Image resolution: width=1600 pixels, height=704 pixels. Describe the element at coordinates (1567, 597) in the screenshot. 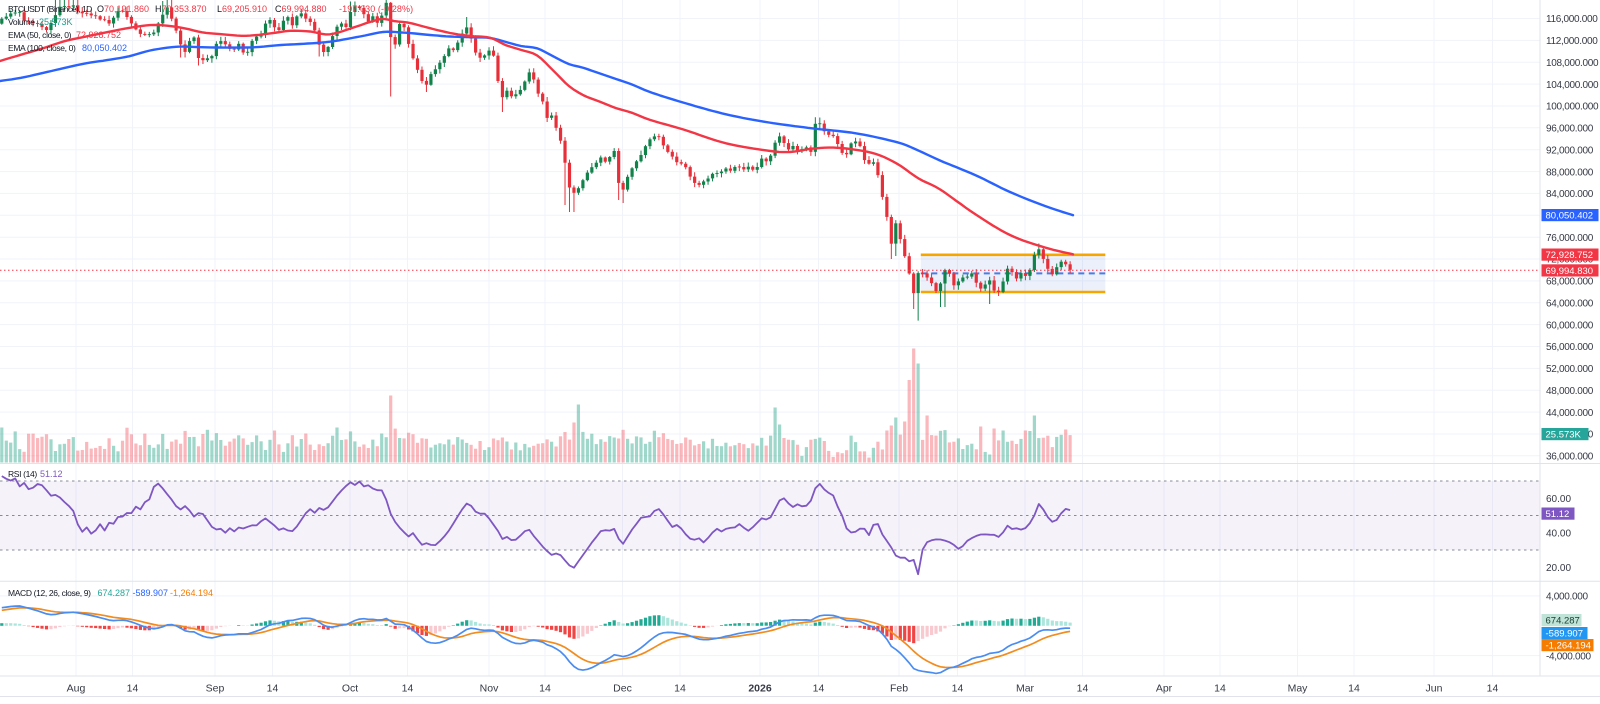

I see `svg-text: 4,000.000` at that location.